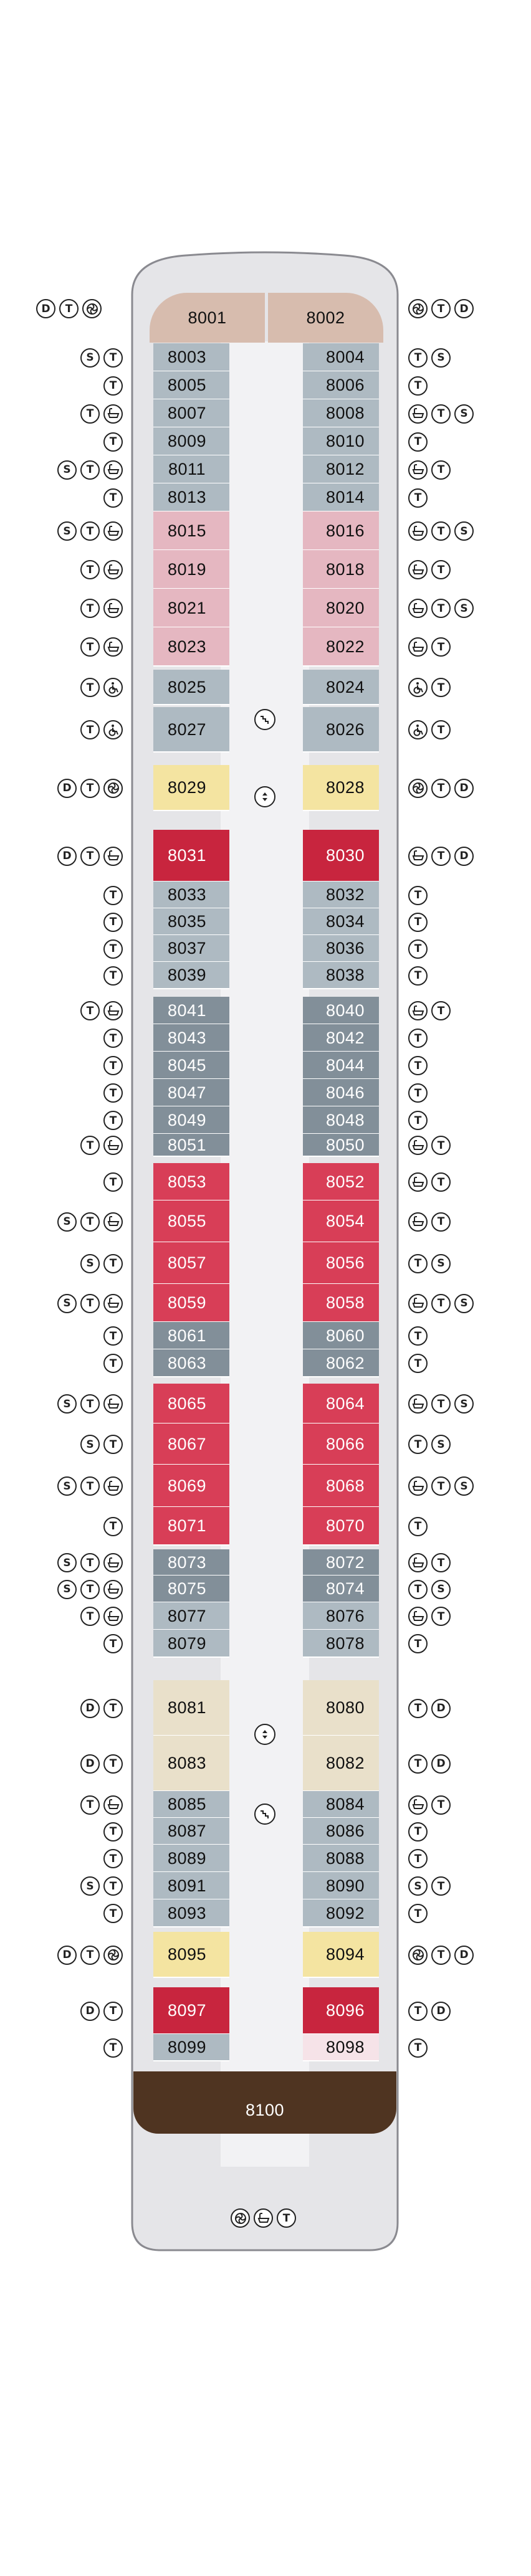 Image resolution: width=531 pixels, height=2576 pixels. Describe the element at coordinates (191, 608) in the screenshot. I see `cabin-8021: 8021` at that location.